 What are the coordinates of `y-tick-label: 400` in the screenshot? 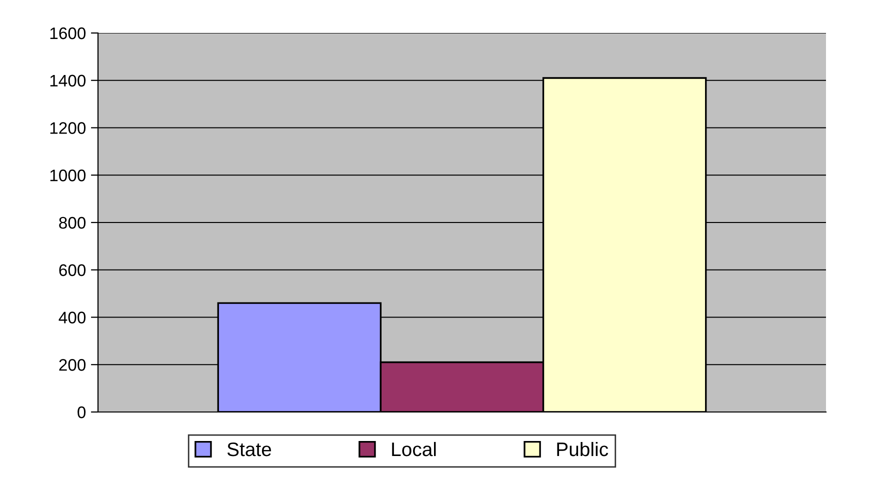 It's located at (72, 318).